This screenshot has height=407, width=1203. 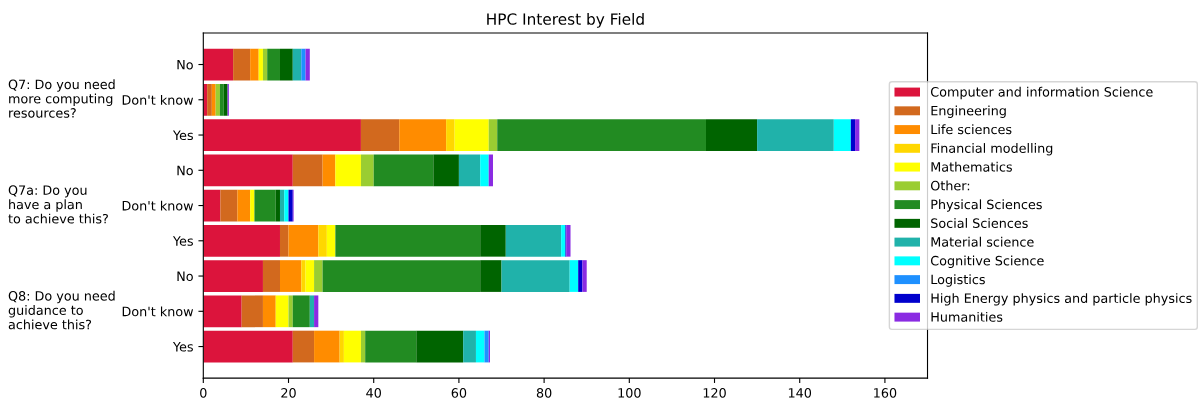 What do you see at coordinates (950, 185) in the screenshot?
I see `legend-label: Other:` at bounding box center [950, 185].